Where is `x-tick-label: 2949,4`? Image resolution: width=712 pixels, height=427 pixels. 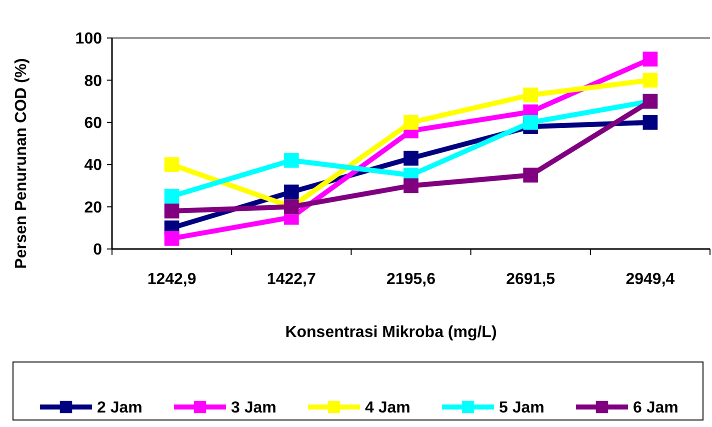
x-tick-label: 2949,4 is located at coordinates (650, 279).